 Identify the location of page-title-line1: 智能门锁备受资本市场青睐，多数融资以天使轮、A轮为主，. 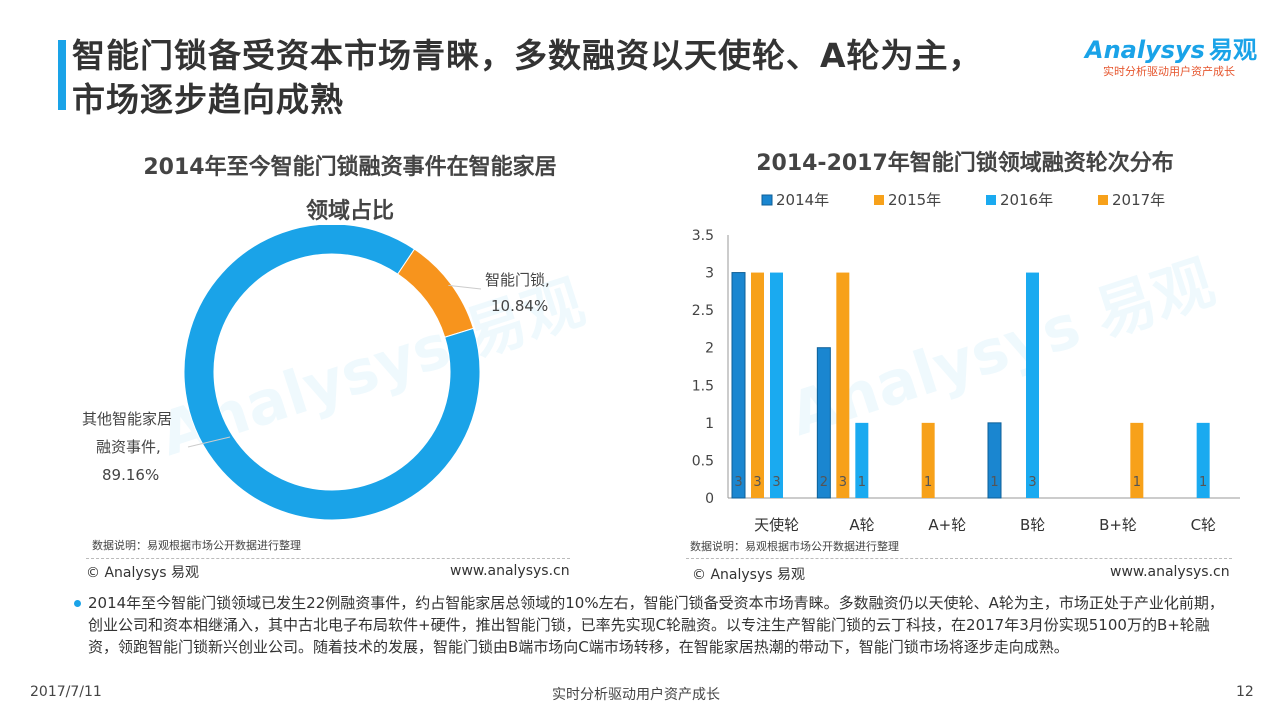
(527, 55).